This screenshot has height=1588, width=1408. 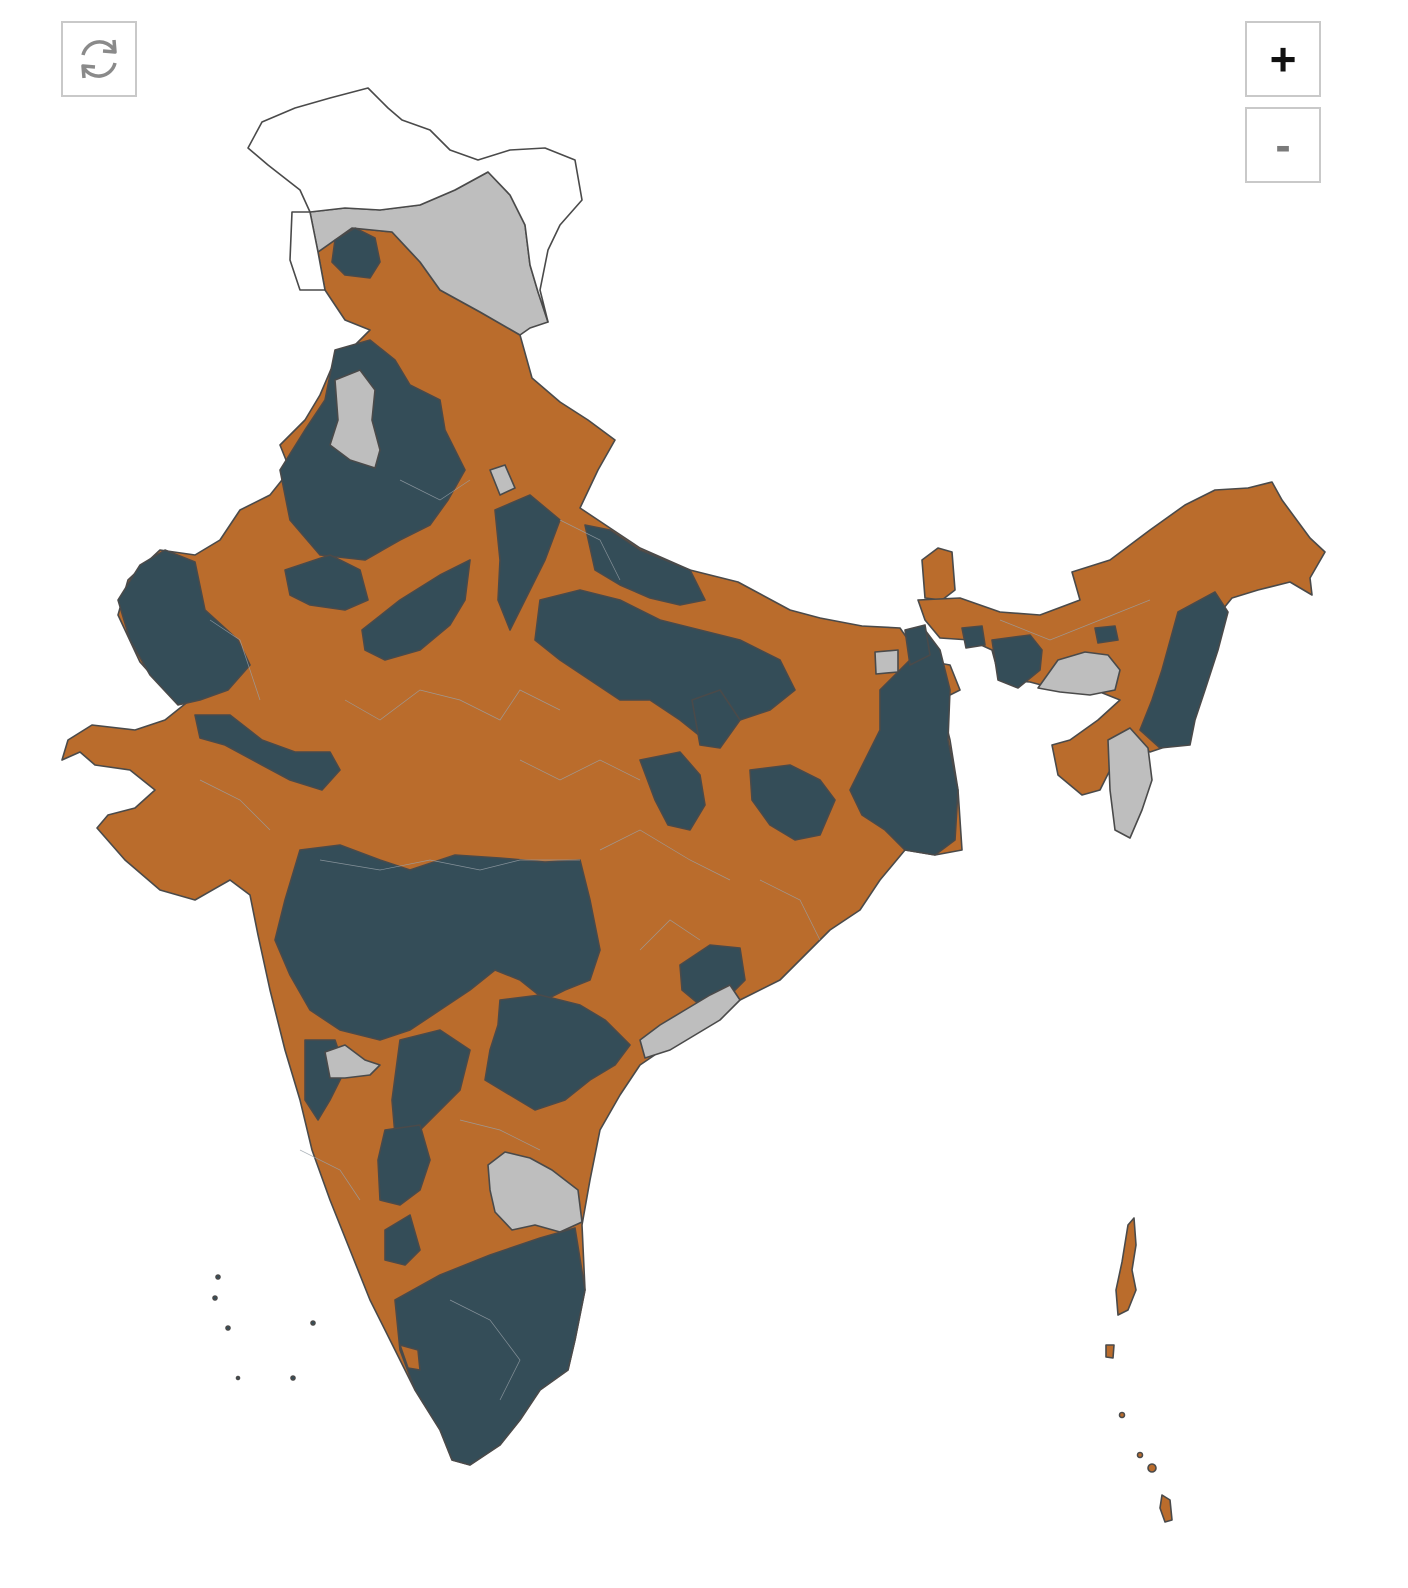 What do you see at coordinates (1110, 1351) in the screenshot?
I see `region-andaman-south` at bounding box center [1110, 1351].